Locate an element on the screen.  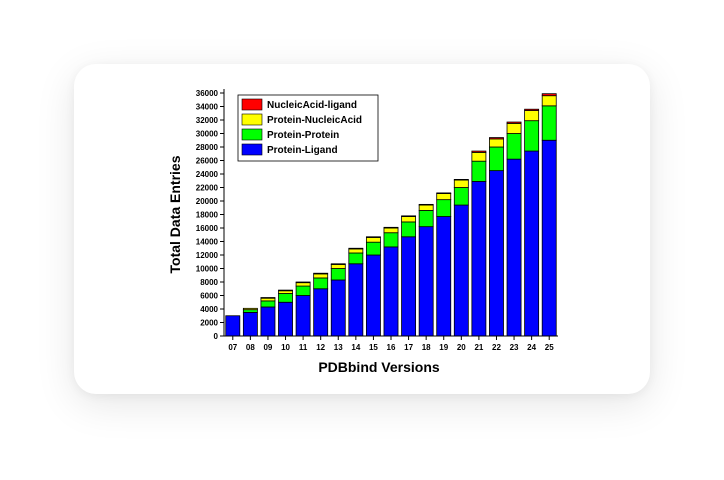
legend-label-protein-nucleicacid: Protein-NucleicAcid is located at coordinates (314, 120).